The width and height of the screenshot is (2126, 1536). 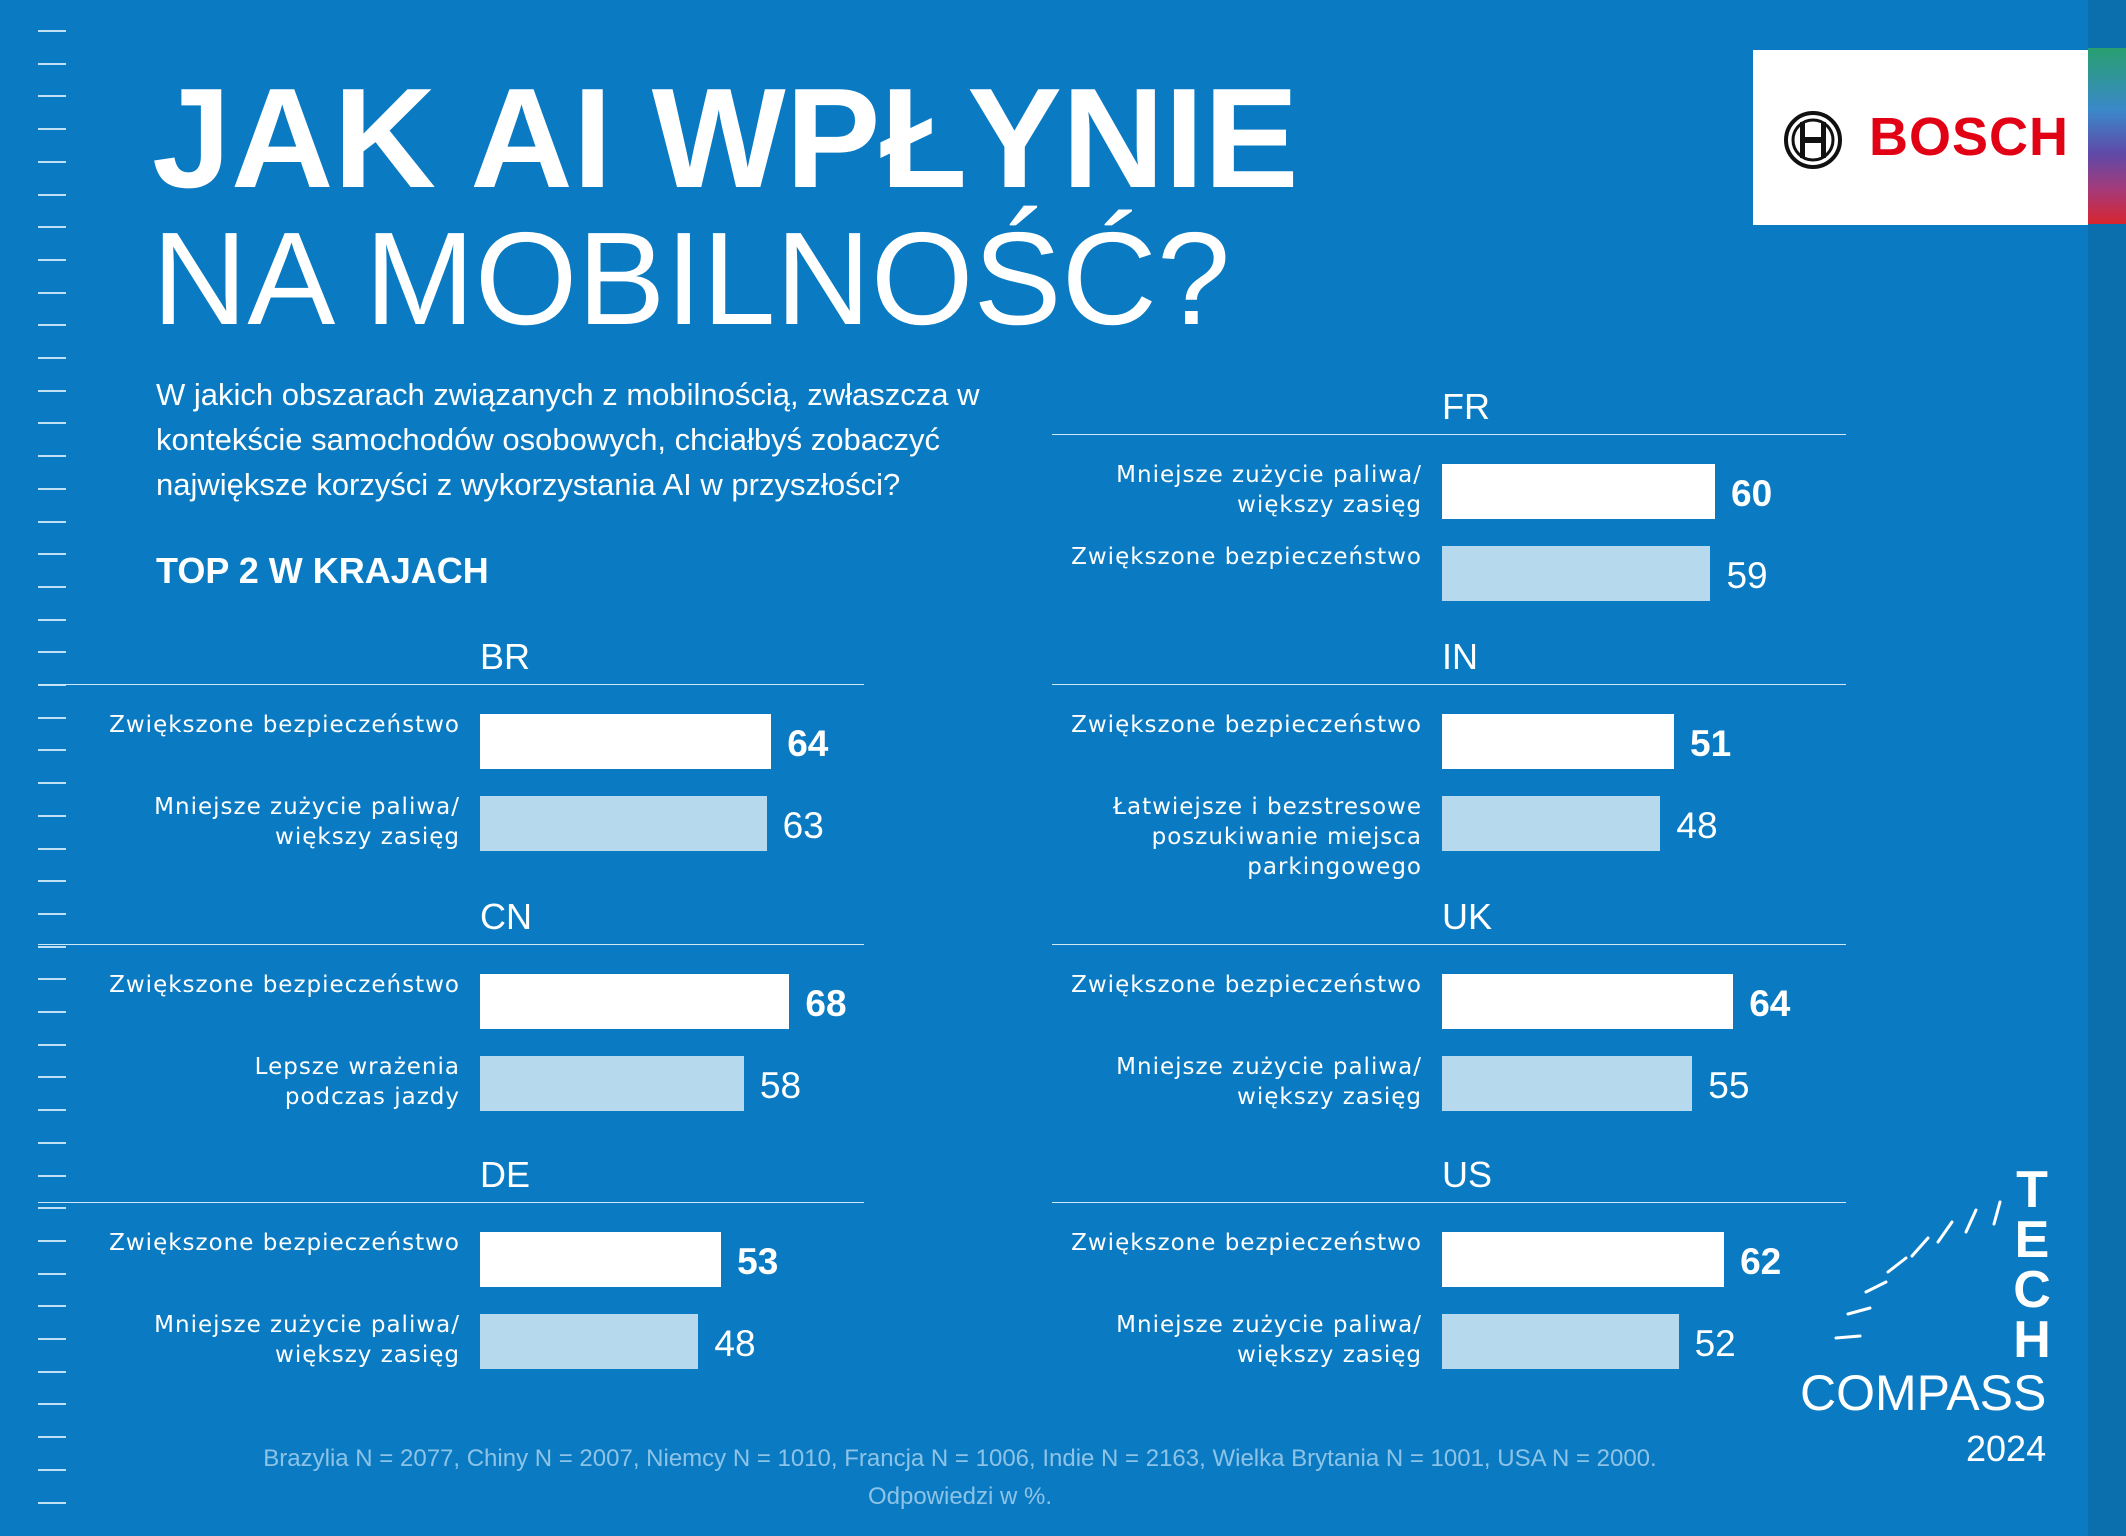 I want to click on chart-subtitle: TOP 2 W KRAJACH, so click(x=322, y=570).